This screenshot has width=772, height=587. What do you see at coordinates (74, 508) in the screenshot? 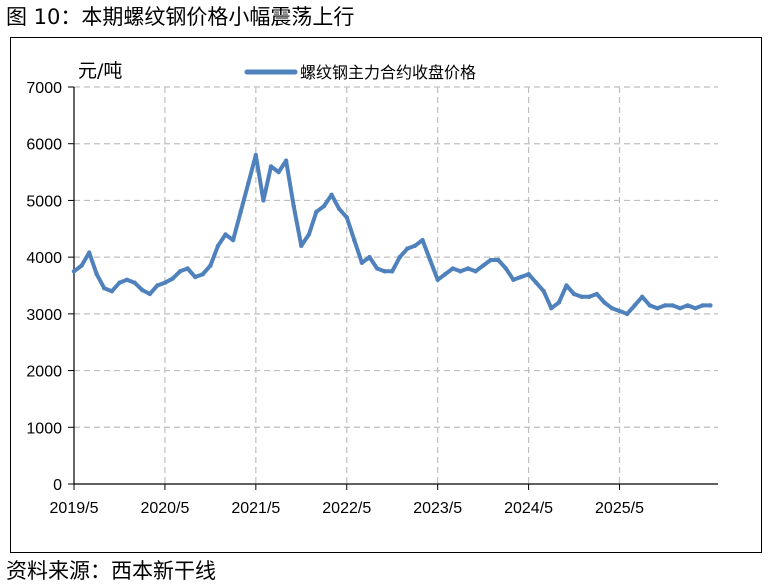
I see `x-tick-label: 2019/5` at bounding box center [74, 508].